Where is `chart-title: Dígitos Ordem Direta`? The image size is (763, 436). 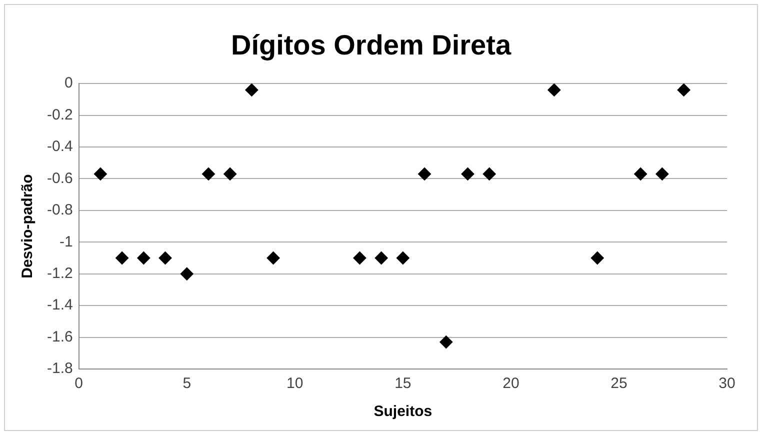 chart-title: Dígitos Ordem Direta is located at coordinates (371, 45).